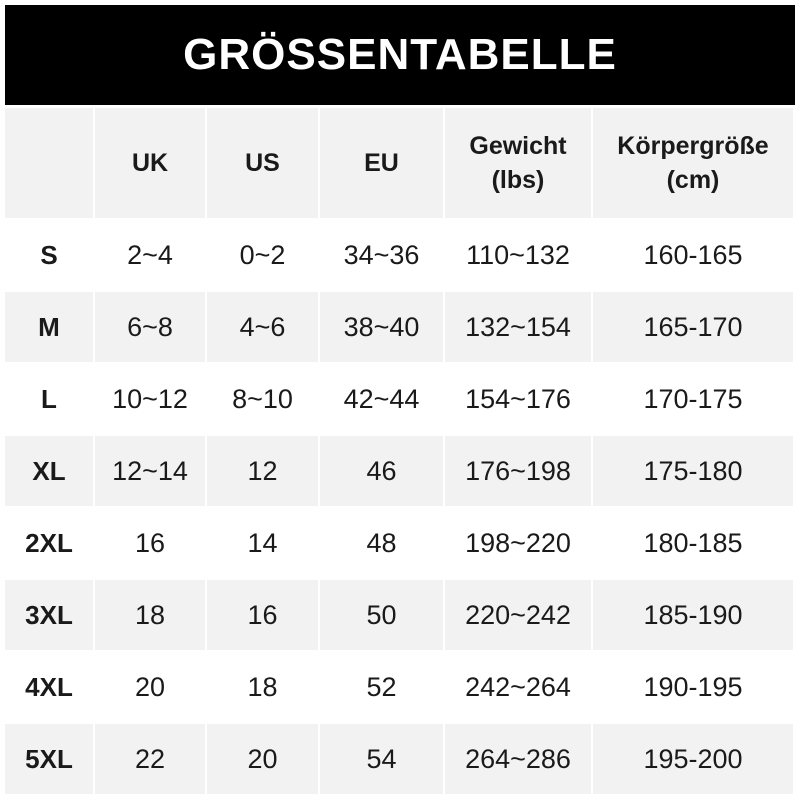  What do you see at coordinates (150, 686) in the screenshot?
I see `cell-uk: 20` at bounding box center [150, 686].